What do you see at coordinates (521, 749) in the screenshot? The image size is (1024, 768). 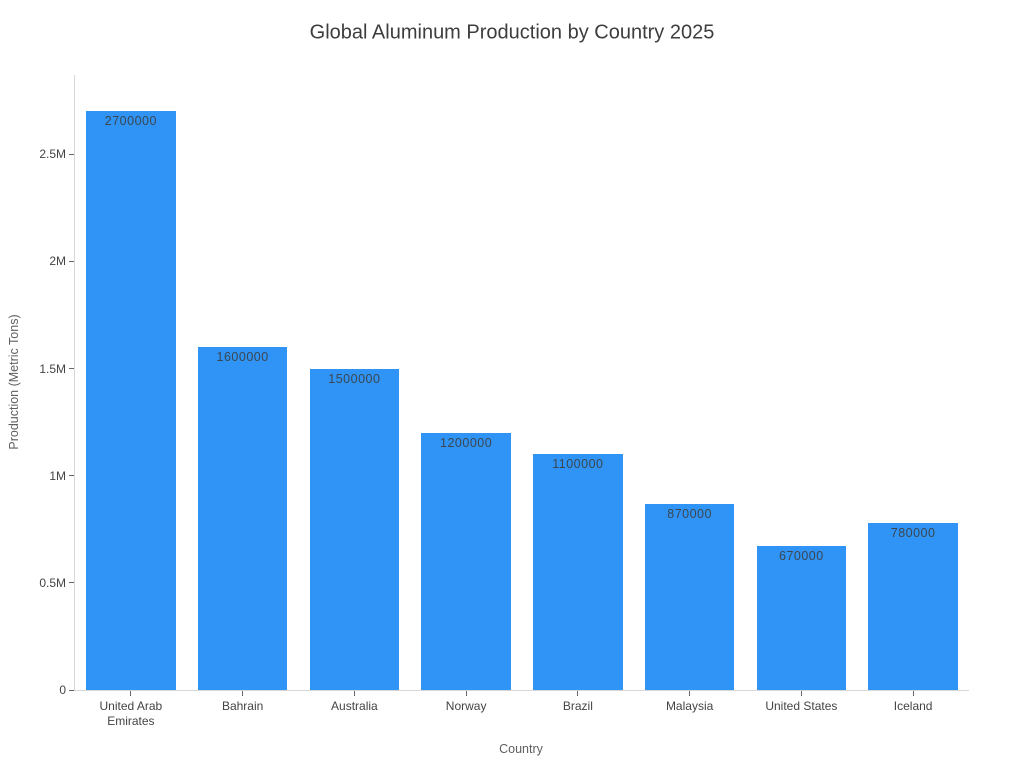 I see `x-axis-title: Country` at bounding box center [521, 749].